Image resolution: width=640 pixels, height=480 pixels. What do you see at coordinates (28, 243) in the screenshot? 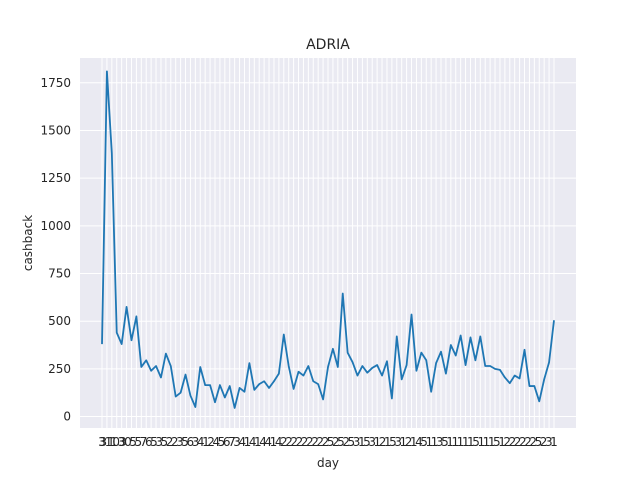
I see `y-axis-label: cashback` at bounding box center [28, 243].